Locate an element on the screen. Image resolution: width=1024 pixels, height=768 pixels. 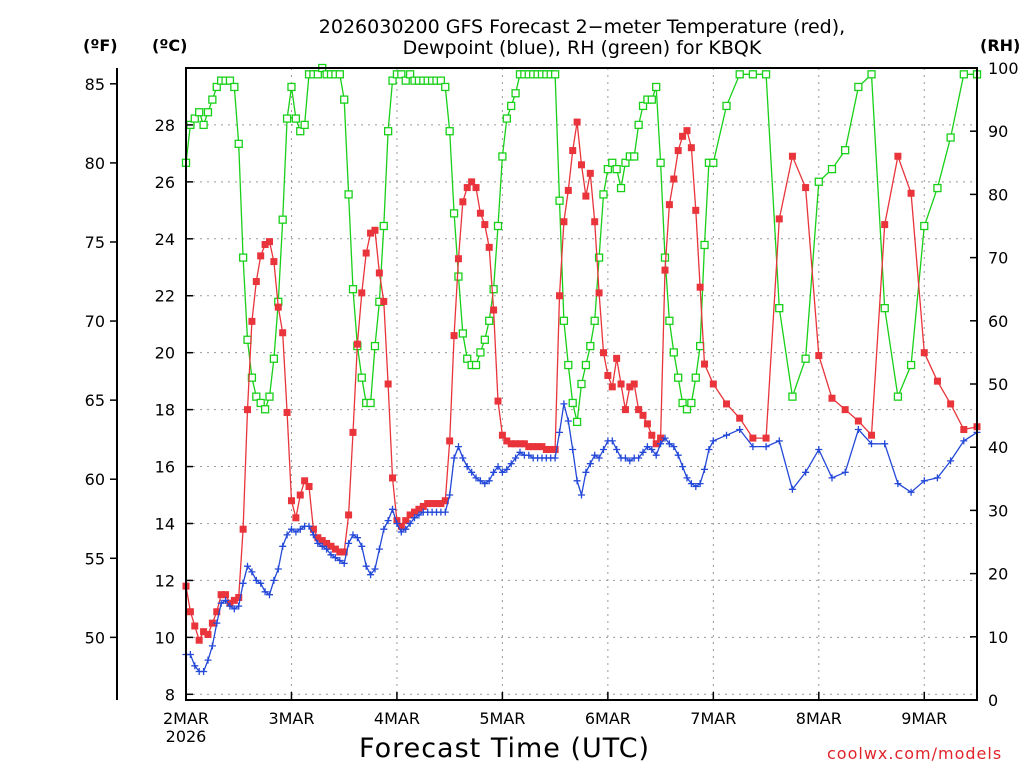
rh-tick-label: 60 is located at coordinates (998, 321).